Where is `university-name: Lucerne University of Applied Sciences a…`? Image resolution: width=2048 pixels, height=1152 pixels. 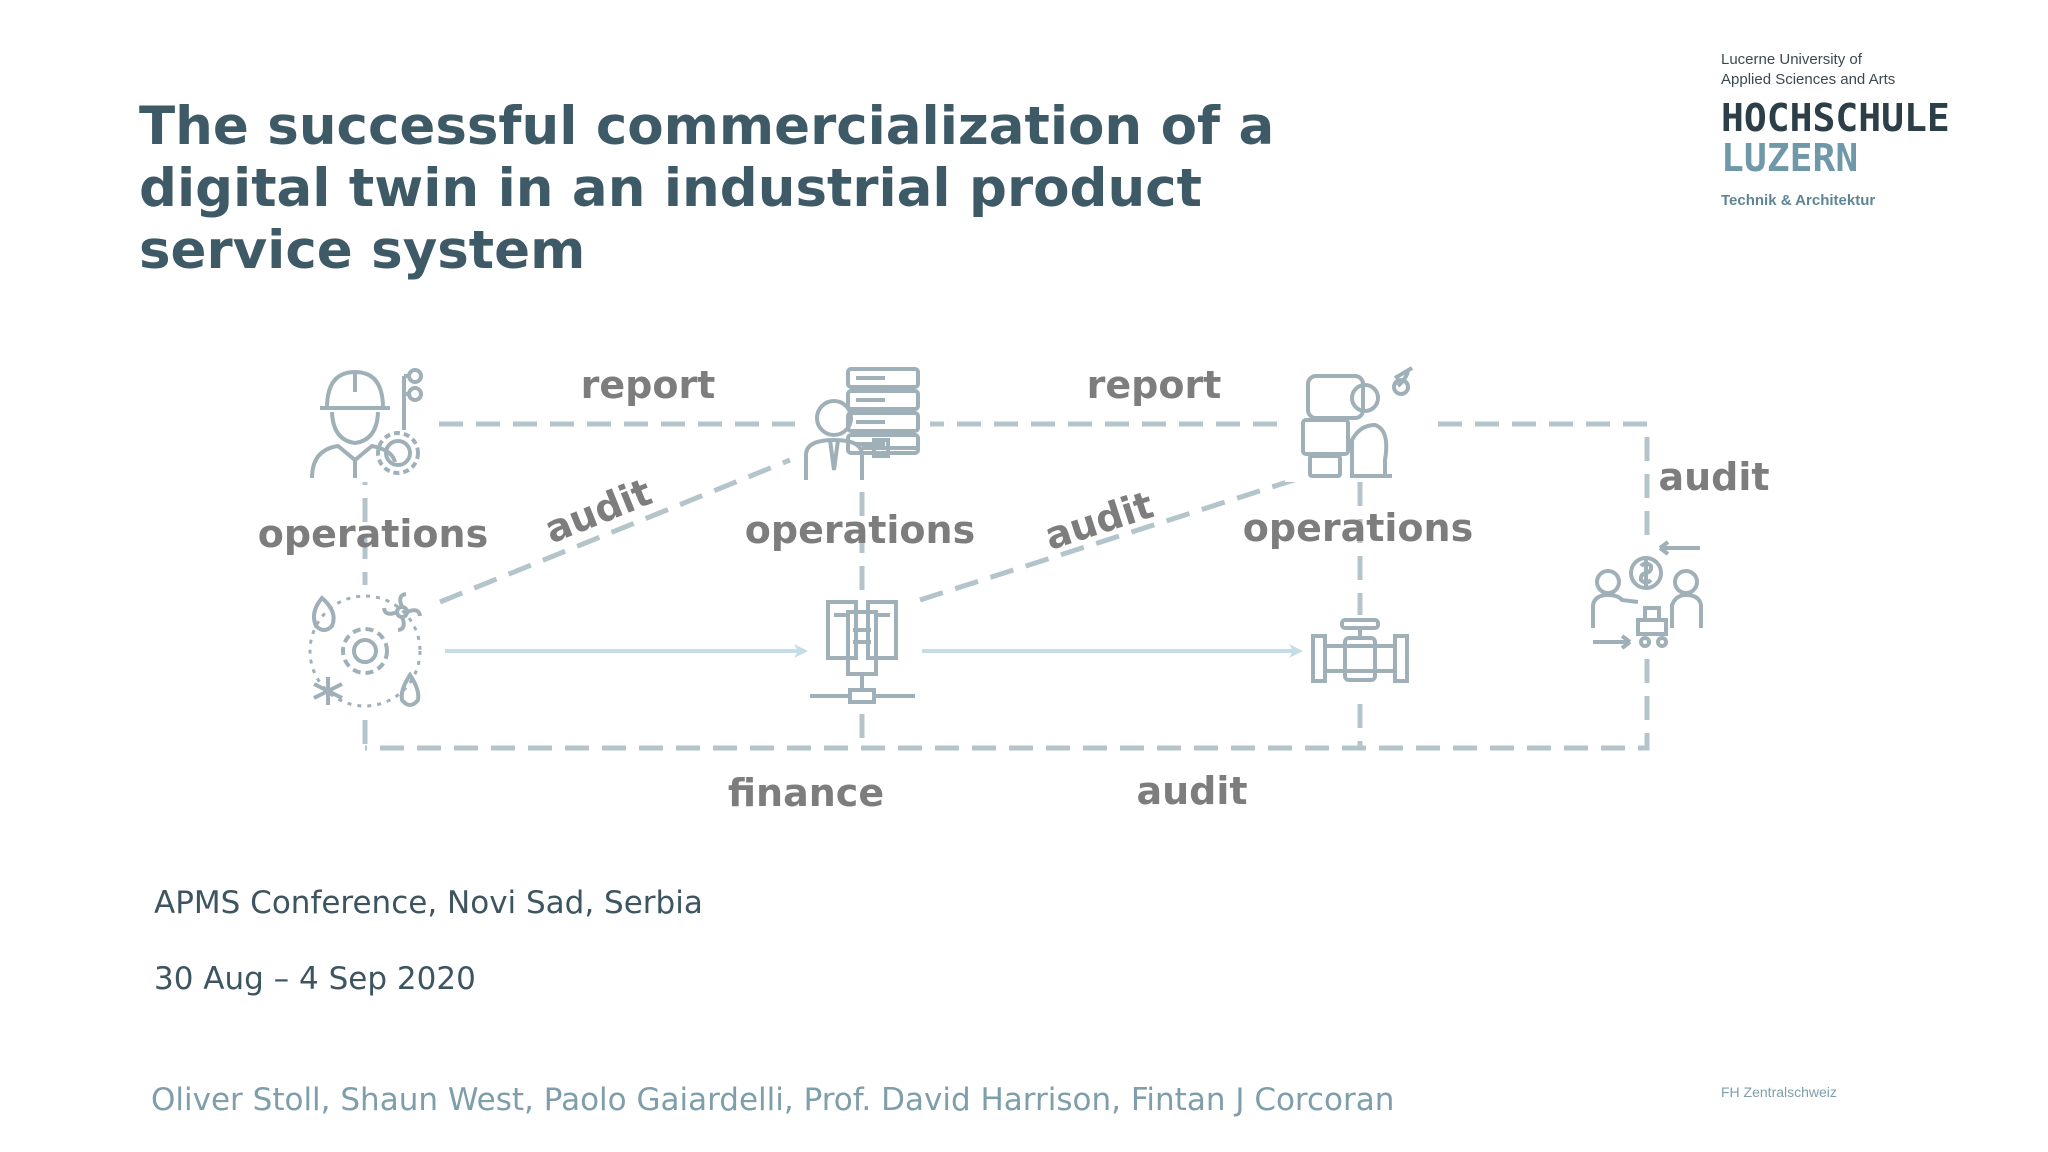 university-name: Lucerne University of Applied Sciences a… is located at coordinates (1866, 70).